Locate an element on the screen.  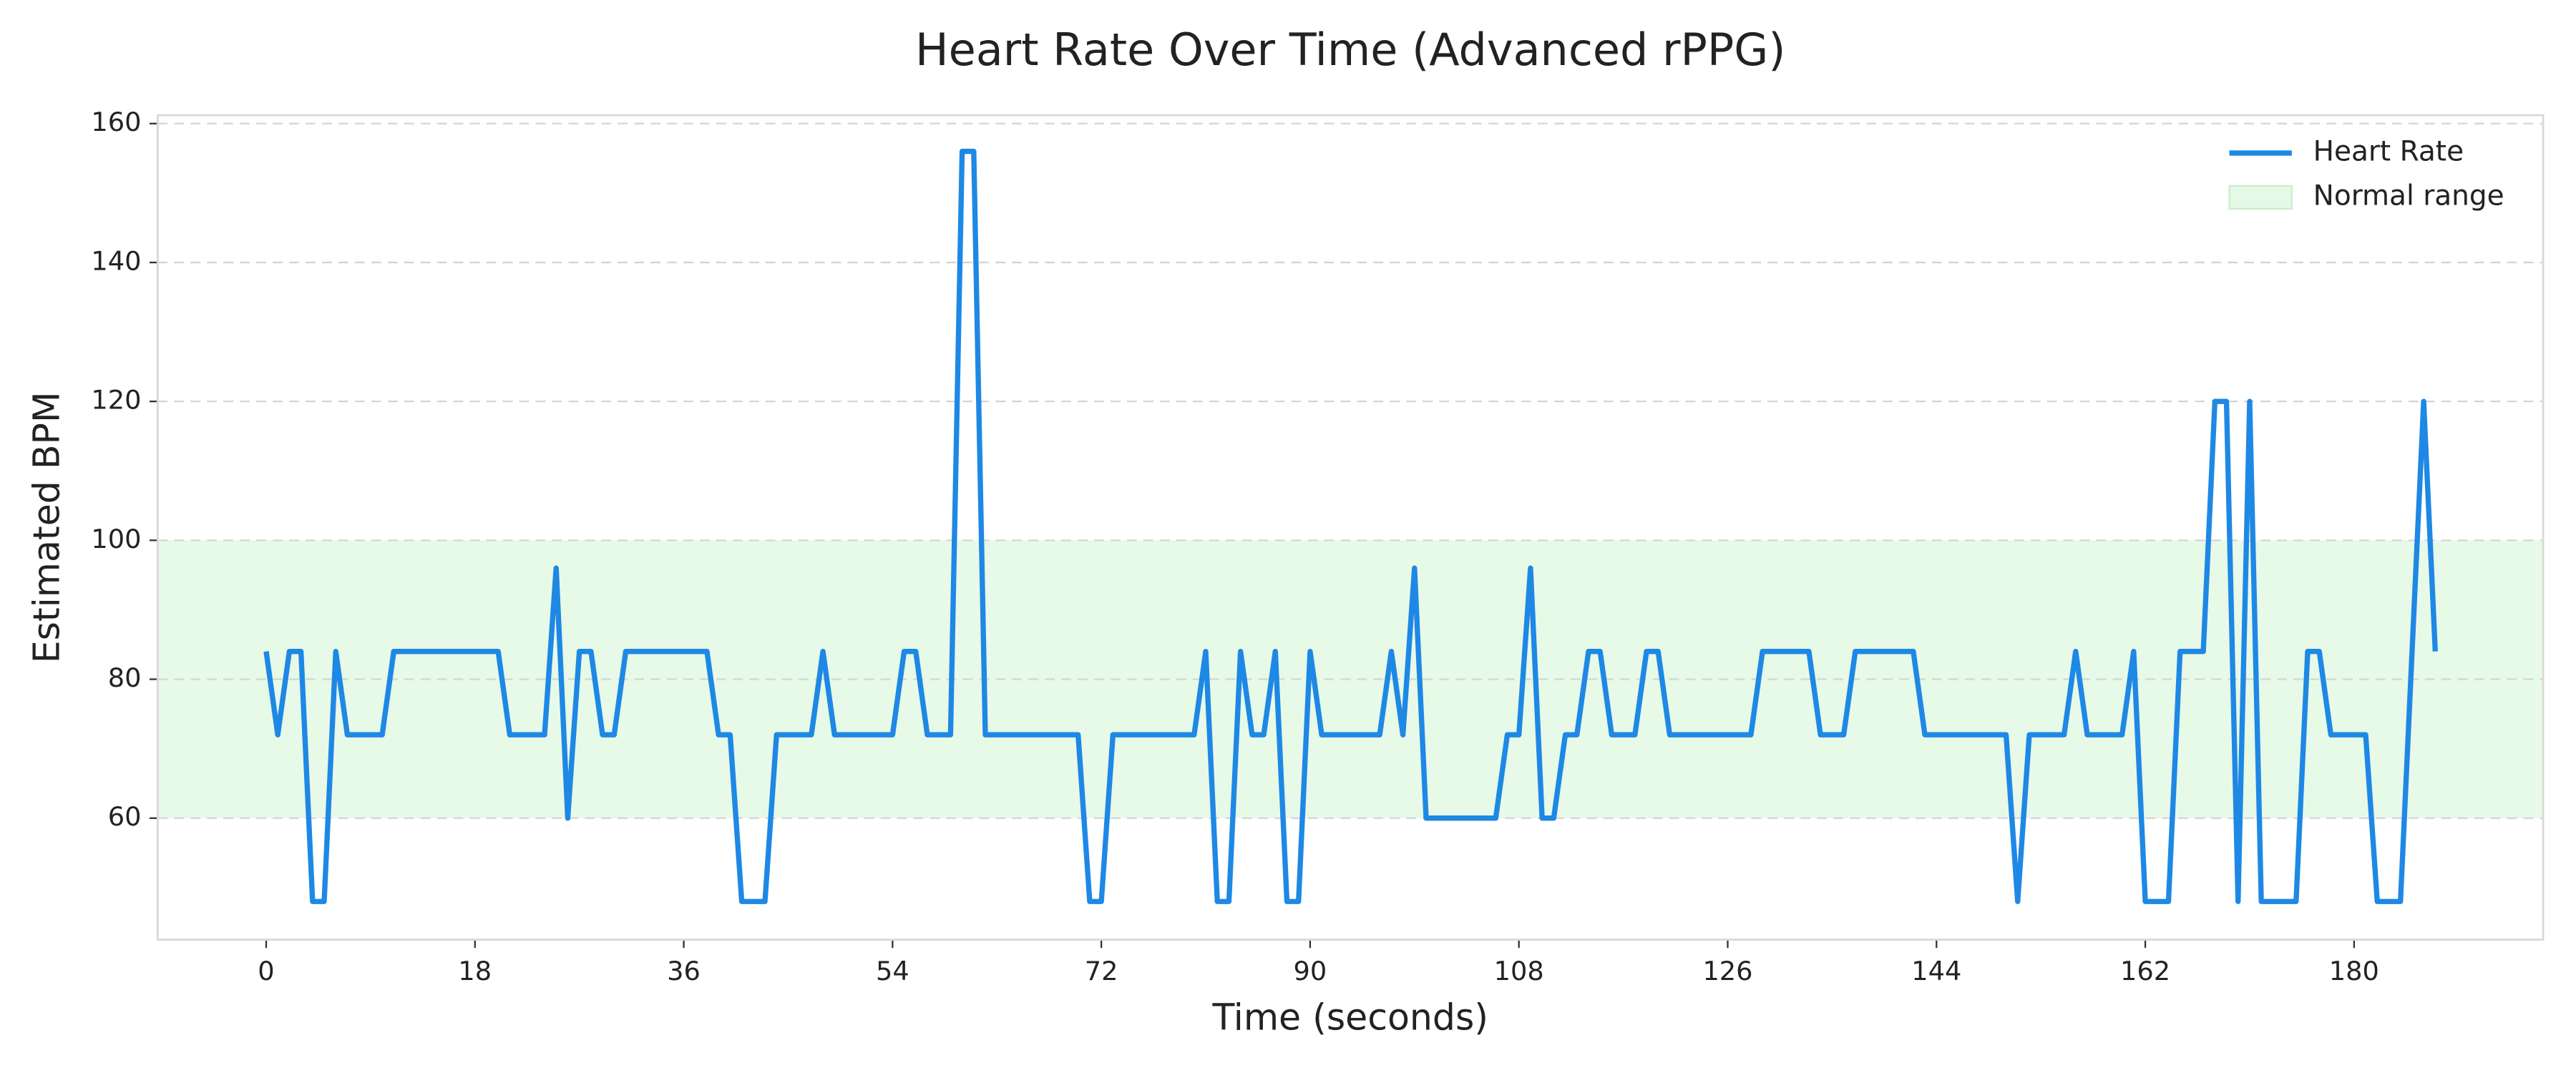
y-tick-label: 60 is located at coordinates (125, 817).